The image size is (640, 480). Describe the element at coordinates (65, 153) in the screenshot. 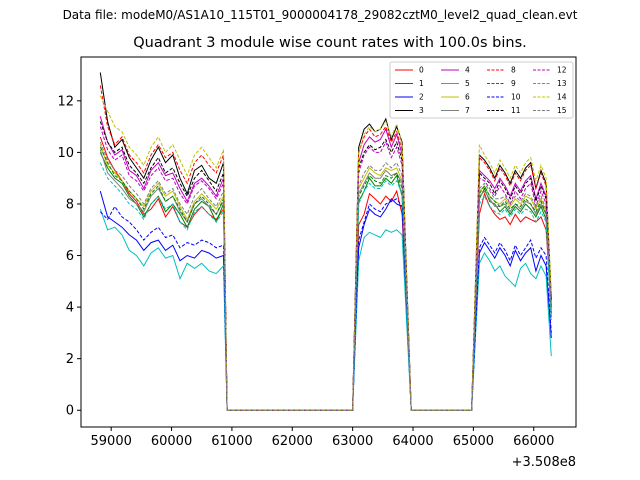

I see `y-tick-label: 10` at that location.